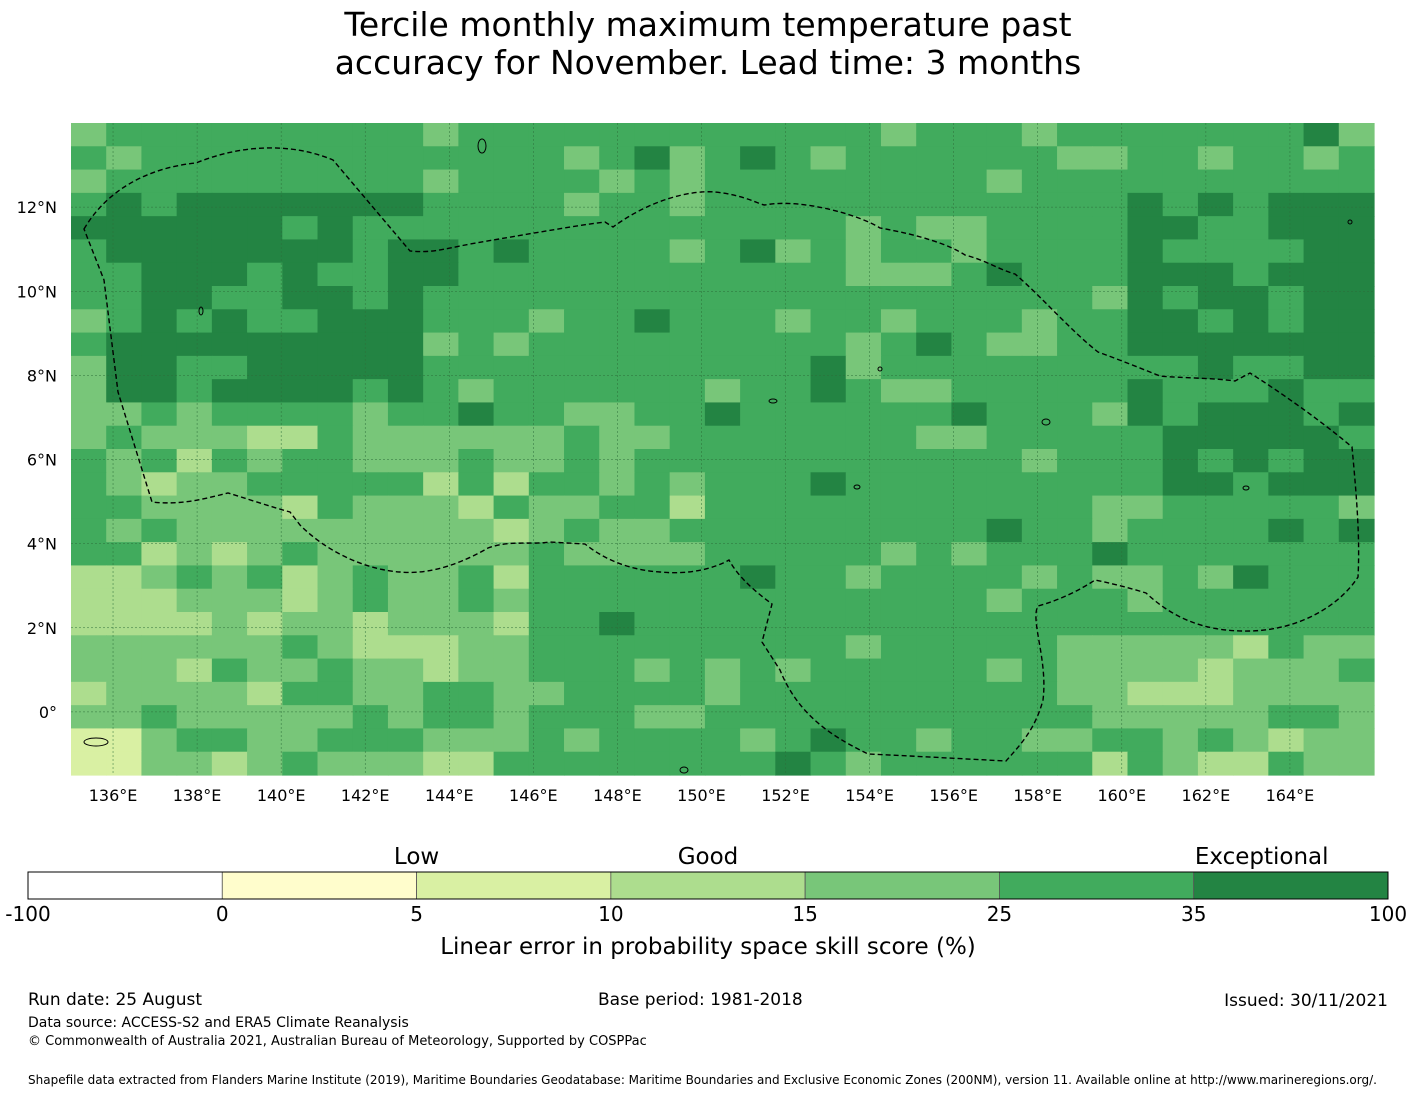 This screenshot has width=1416, height=1095. Describe the element at coordinates (708, 24) in the screenshot. I see `title-line-1: Tercile monthly maximum temperature past` at that location.